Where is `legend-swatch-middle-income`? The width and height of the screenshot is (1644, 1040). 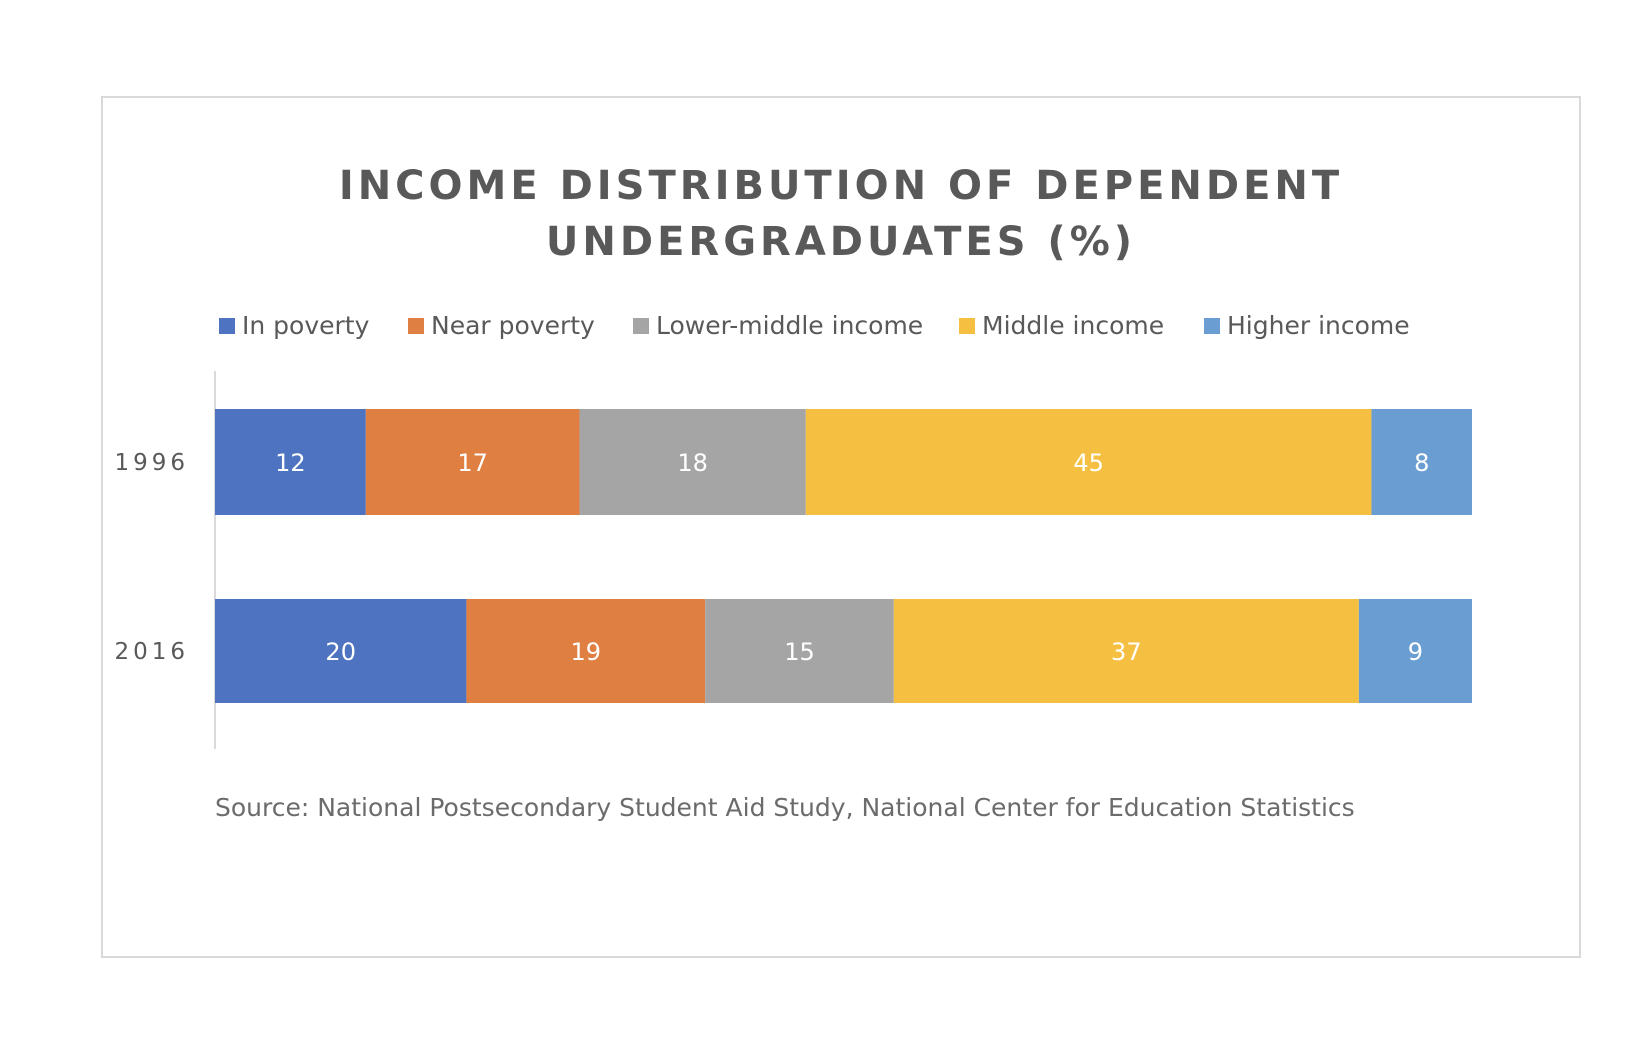 legend-swatch-middle-income is located at coordinates (967, 326).